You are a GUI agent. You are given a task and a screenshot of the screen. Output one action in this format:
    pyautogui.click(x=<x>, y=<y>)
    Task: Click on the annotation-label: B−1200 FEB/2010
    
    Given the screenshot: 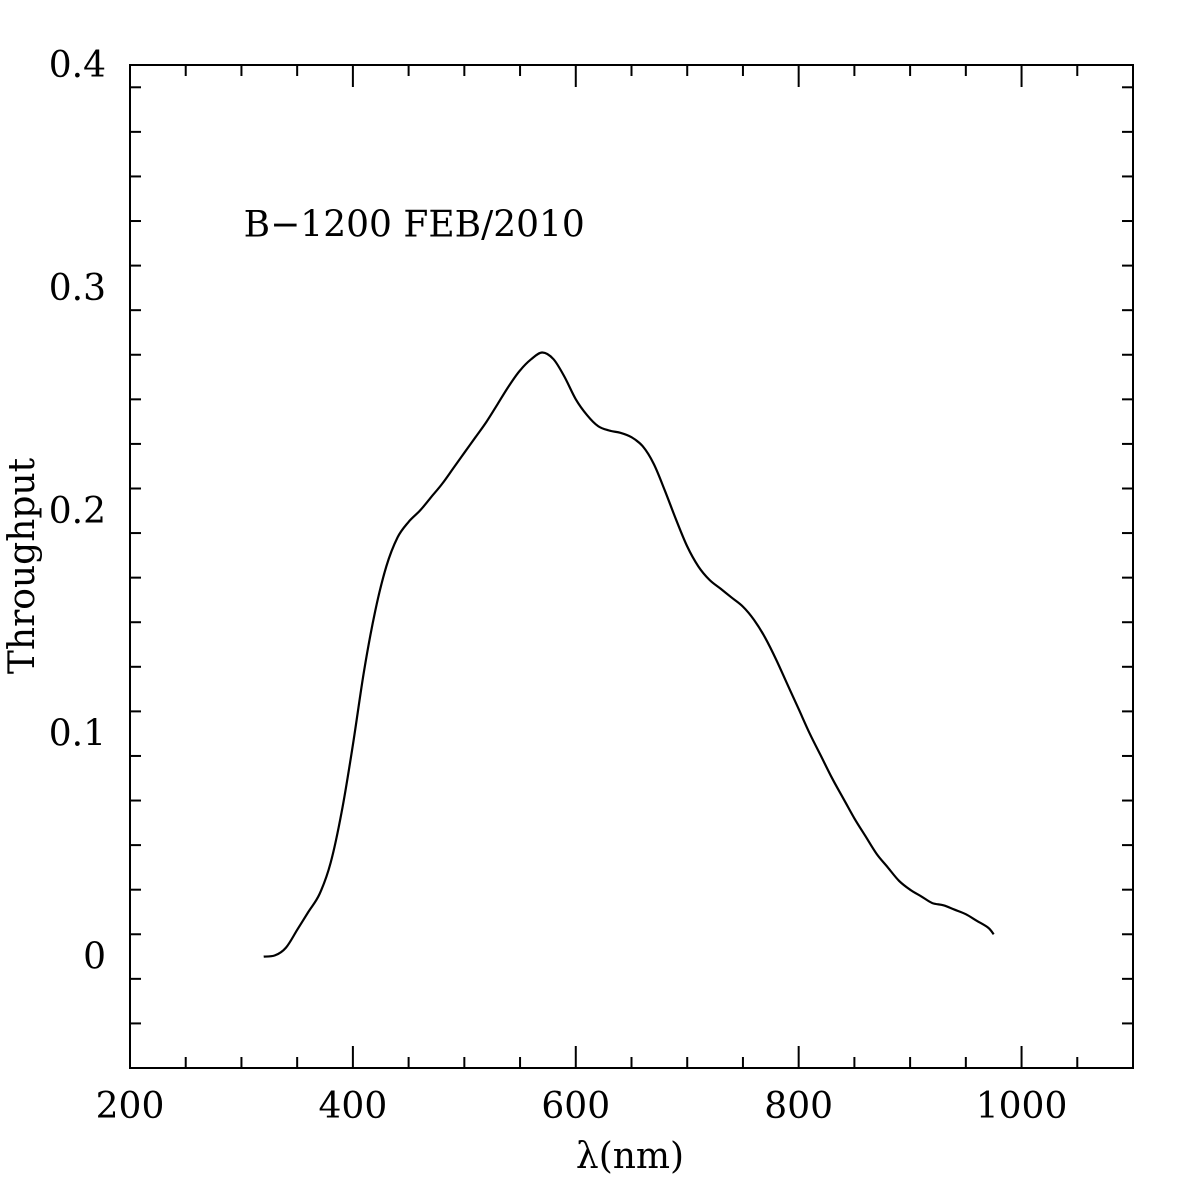 What is the action you would take?
    pyautogui.click(x=414, y=225)
    